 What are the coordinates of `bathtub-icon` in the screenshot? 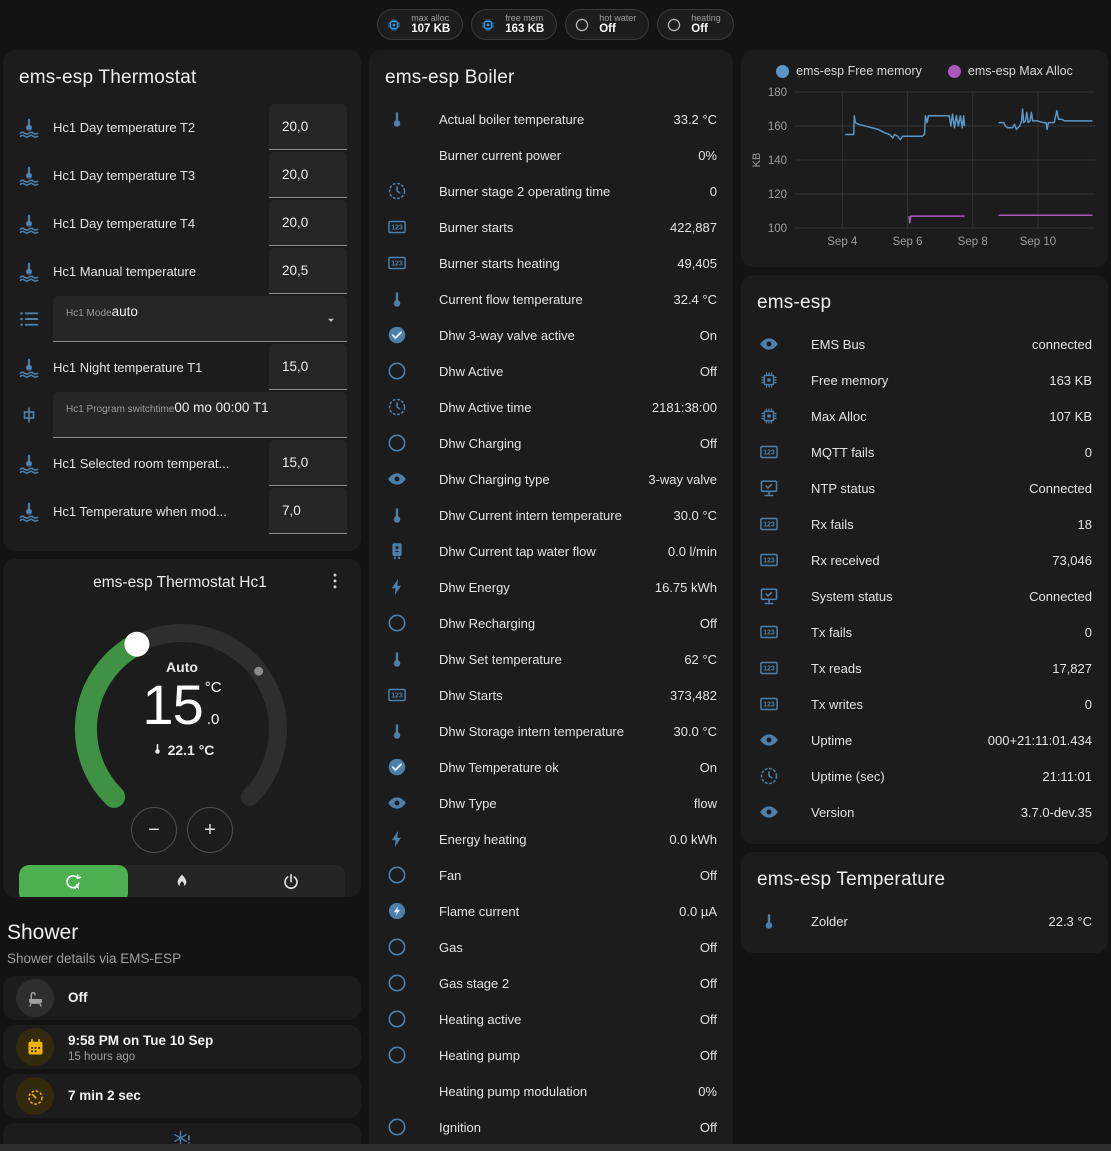 It's located at (35, 998).